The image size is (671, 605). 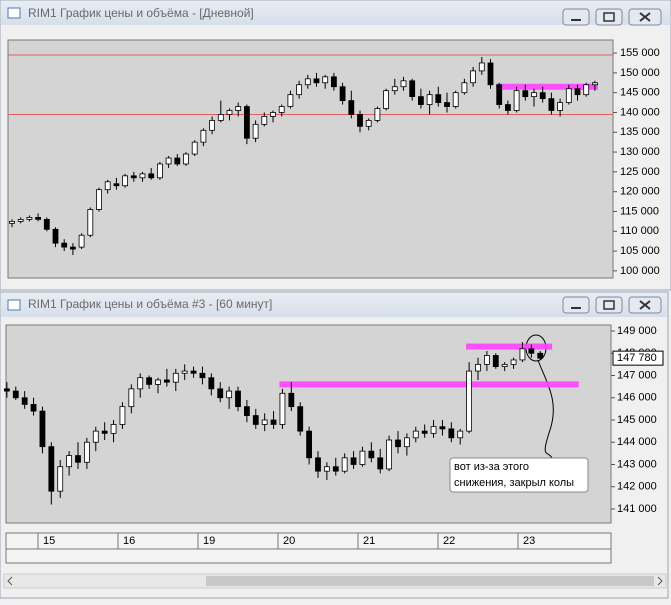 I want to click on last-price-label: 147 780, so click(x=637, y=358).